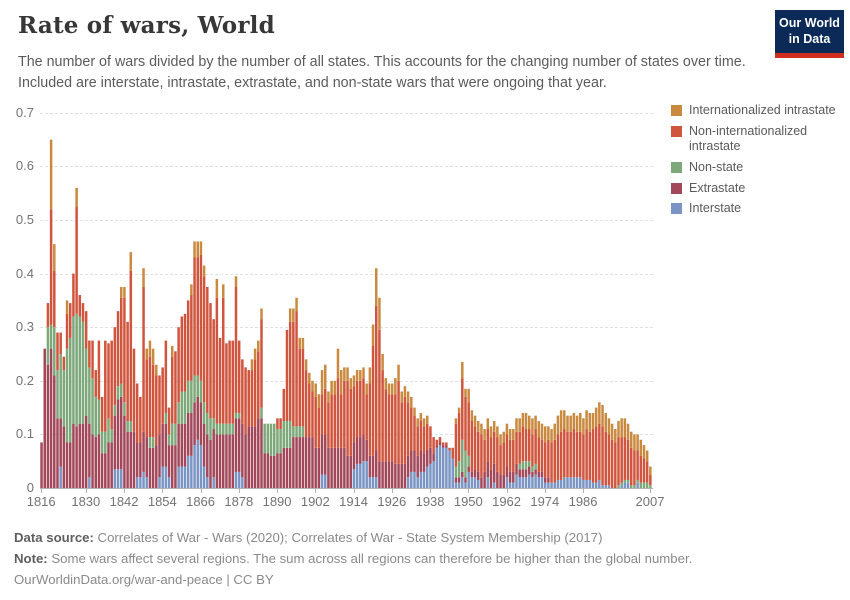 This screenshot has height=600, width=850. I want to click on bar-1927, so click(395, 433).